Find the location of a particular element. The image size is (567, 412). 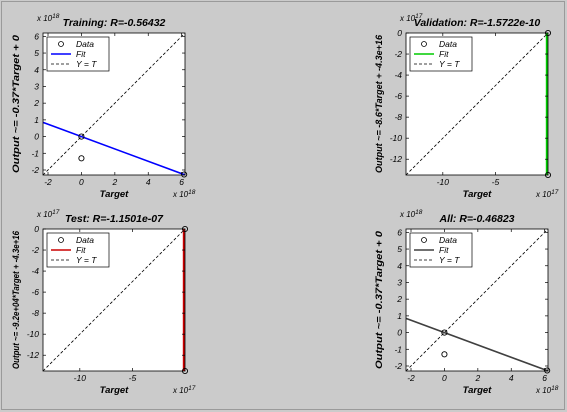

x-tick-label: -2 is located at coordinates (411, 378).